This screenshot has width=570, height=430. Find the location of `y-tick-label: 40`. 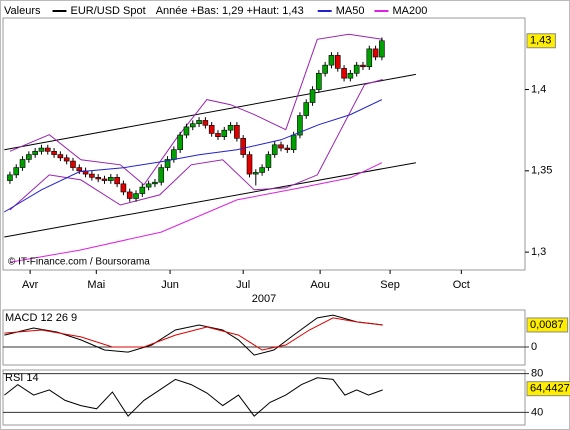

y-tick-label: 40 is located at coordinates (537, 412).